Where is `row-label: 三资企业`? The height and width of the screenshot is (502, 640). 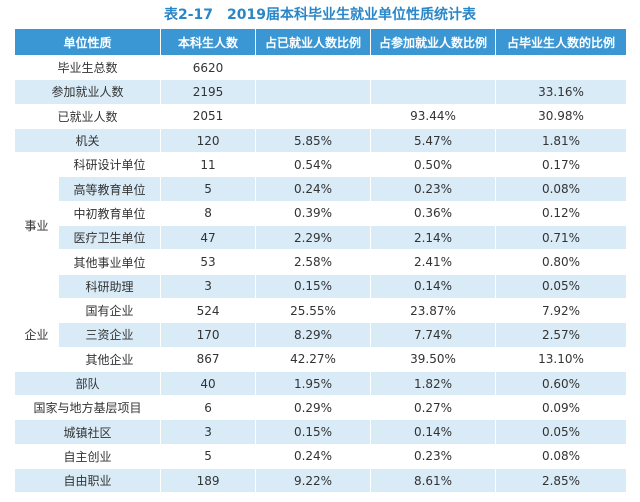
row-label: 三资企业 is located at coordinates (109, 335).